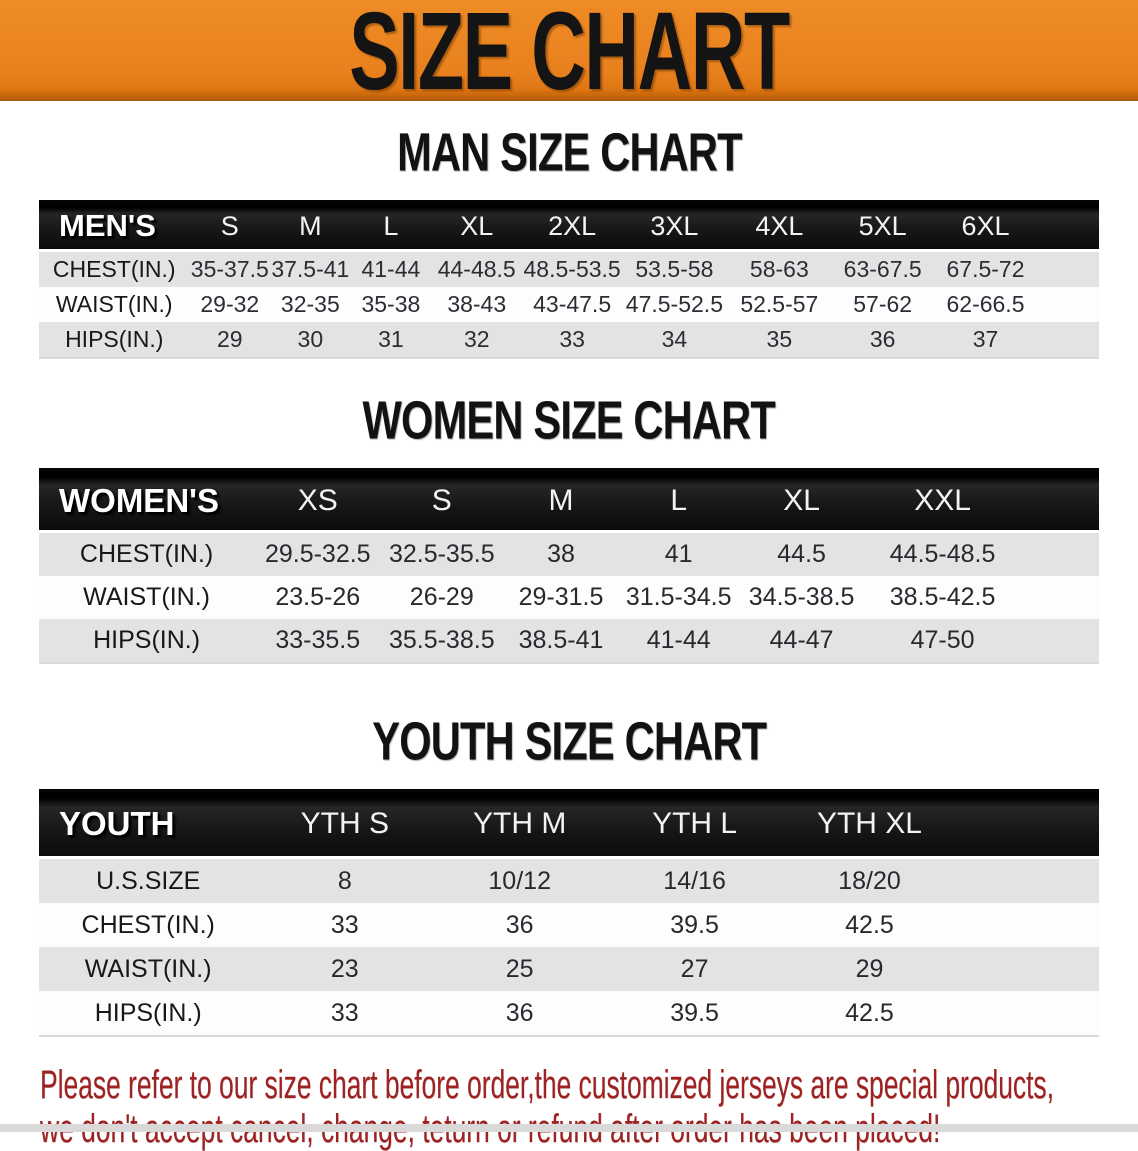 The height and width of the screenshot is (1151, 1138). What do you see at coordinates (569, 925) in the screenshot?
I see `table-row: CHEST(IN.) 33 36 39.5 42.5` at bounding box center [569, 925].